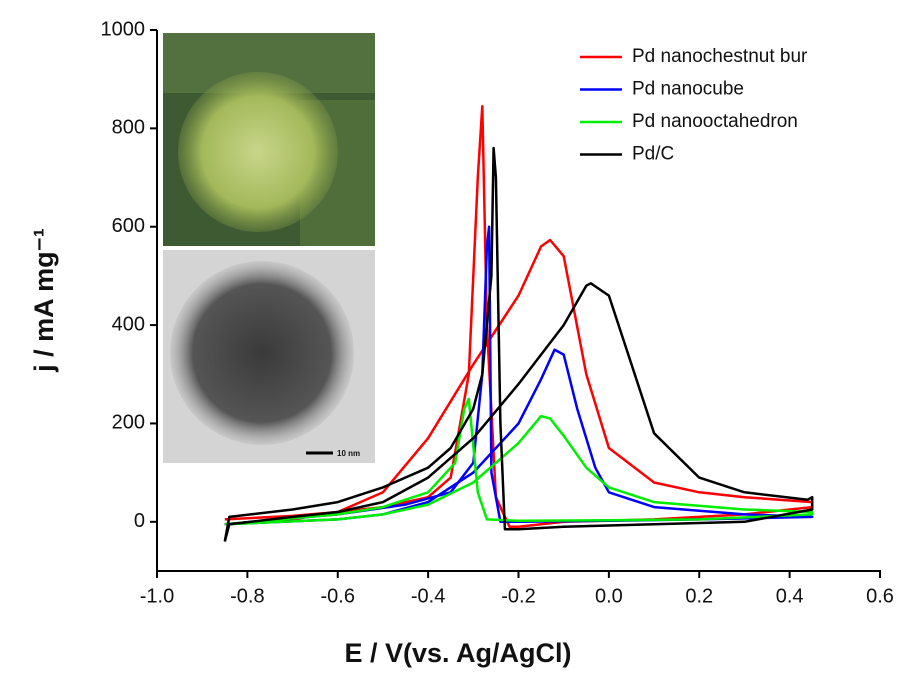  I want to click on y-axis-title: j / mA mg⁻¹, so click(44, 300).